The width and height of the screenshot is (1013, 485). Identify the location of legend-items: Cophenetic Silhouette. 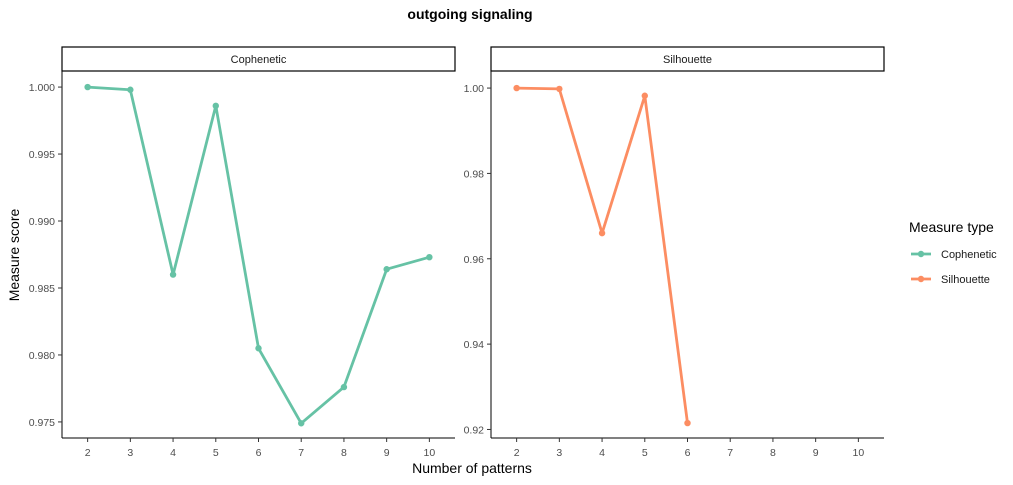
(954, 267).